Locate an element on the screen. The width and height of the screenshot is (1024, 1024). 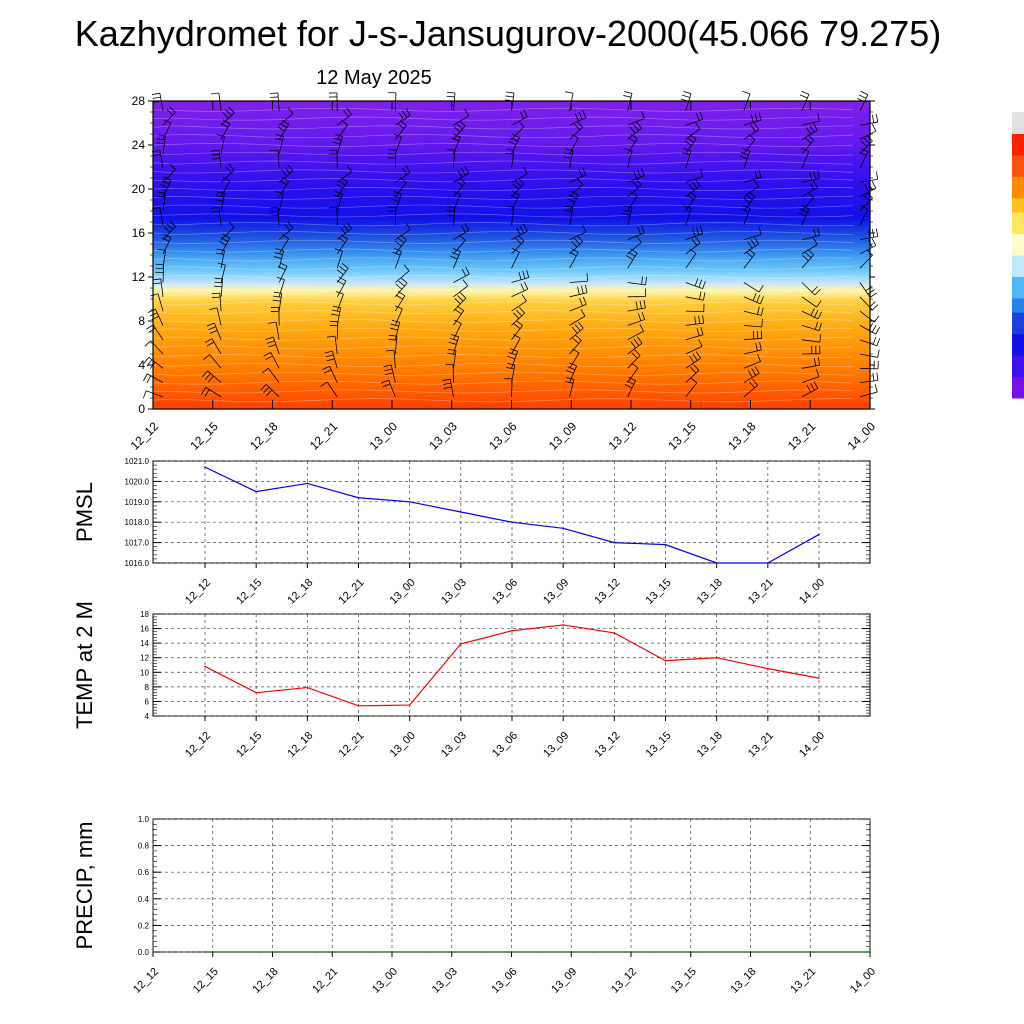
y-tick-label: 28 is located at coordinates (139, 101).